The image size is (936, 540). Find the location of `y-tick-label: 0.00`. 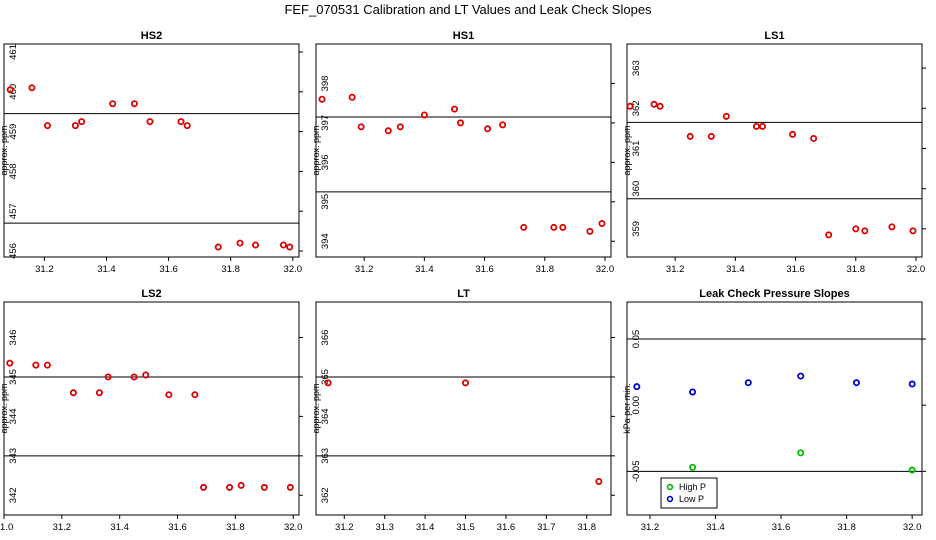

y-tick-label: 0.00 is located at coordinates (636, 405).